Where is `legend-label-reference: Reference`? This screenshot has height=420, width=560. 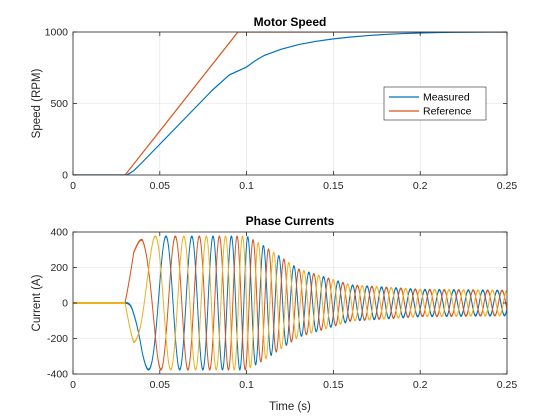 legend-label-reference: Reference is located at coordinates (447, 112).